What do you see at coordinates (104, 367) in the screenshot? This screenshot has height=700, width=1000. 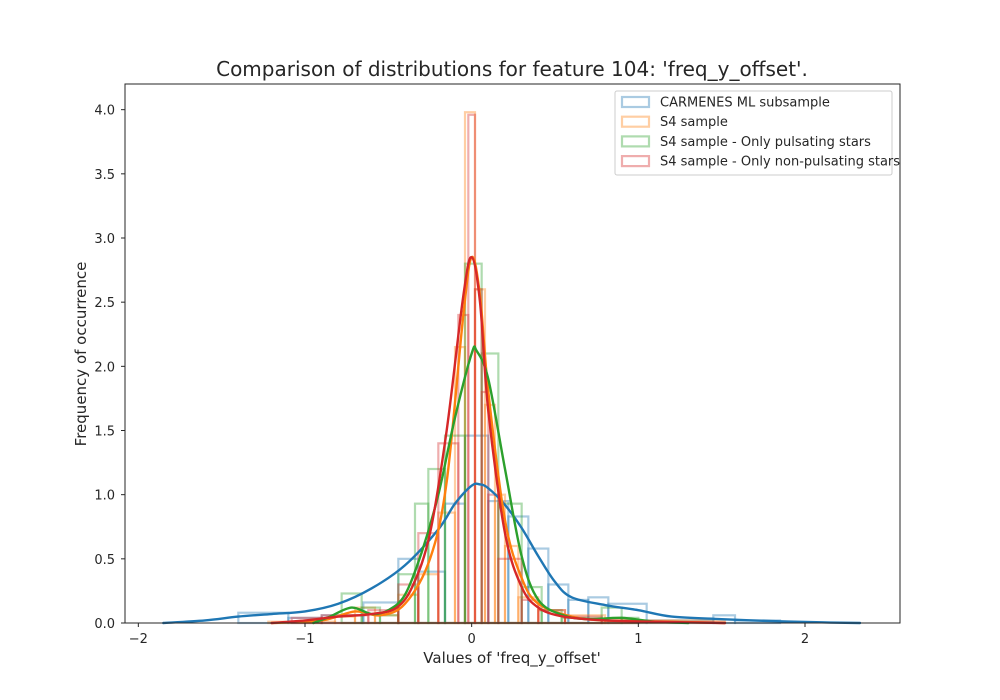 I see `y-tick-label: 2.0` at bounding box center [104, 367].